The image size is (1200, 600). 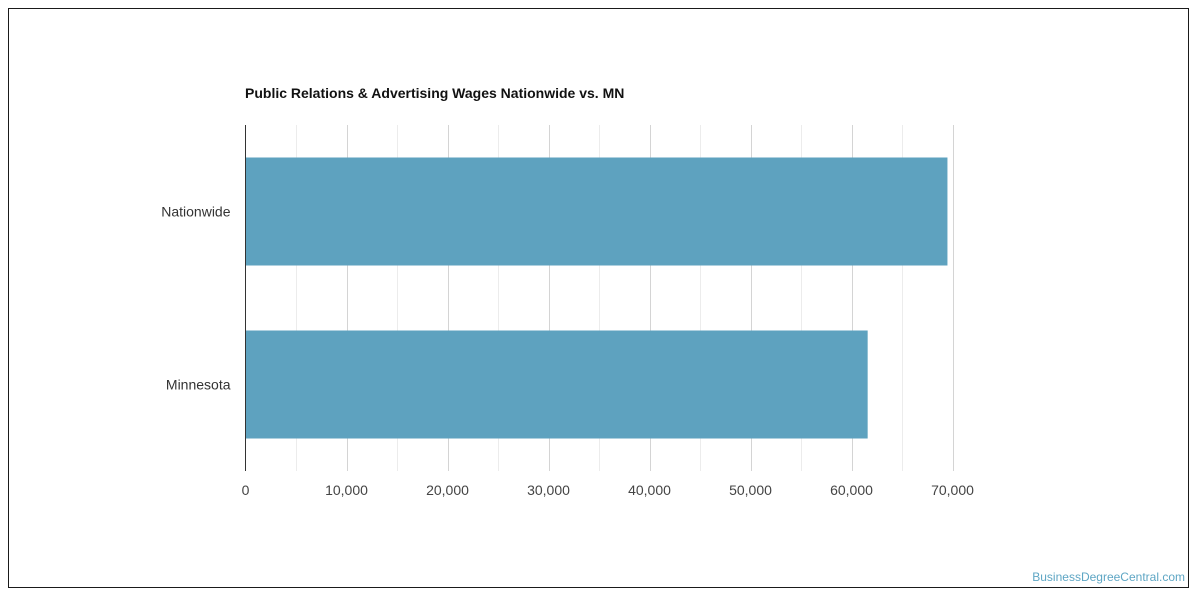 I want to click on x-tick-label: 30,000, so click(x=548, y=490).